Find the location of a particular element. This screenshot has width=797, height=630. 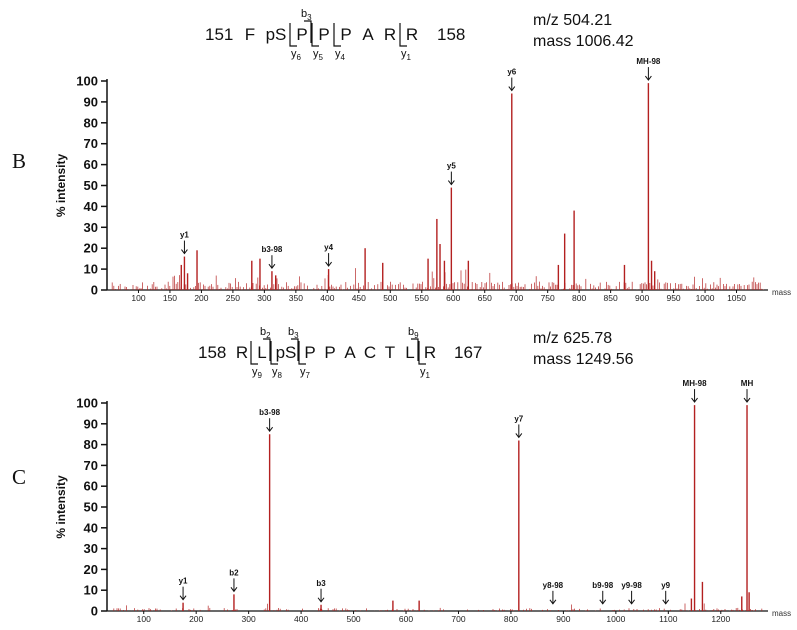

peak-annotation-label: y5 is located at coordinates (451, 166).